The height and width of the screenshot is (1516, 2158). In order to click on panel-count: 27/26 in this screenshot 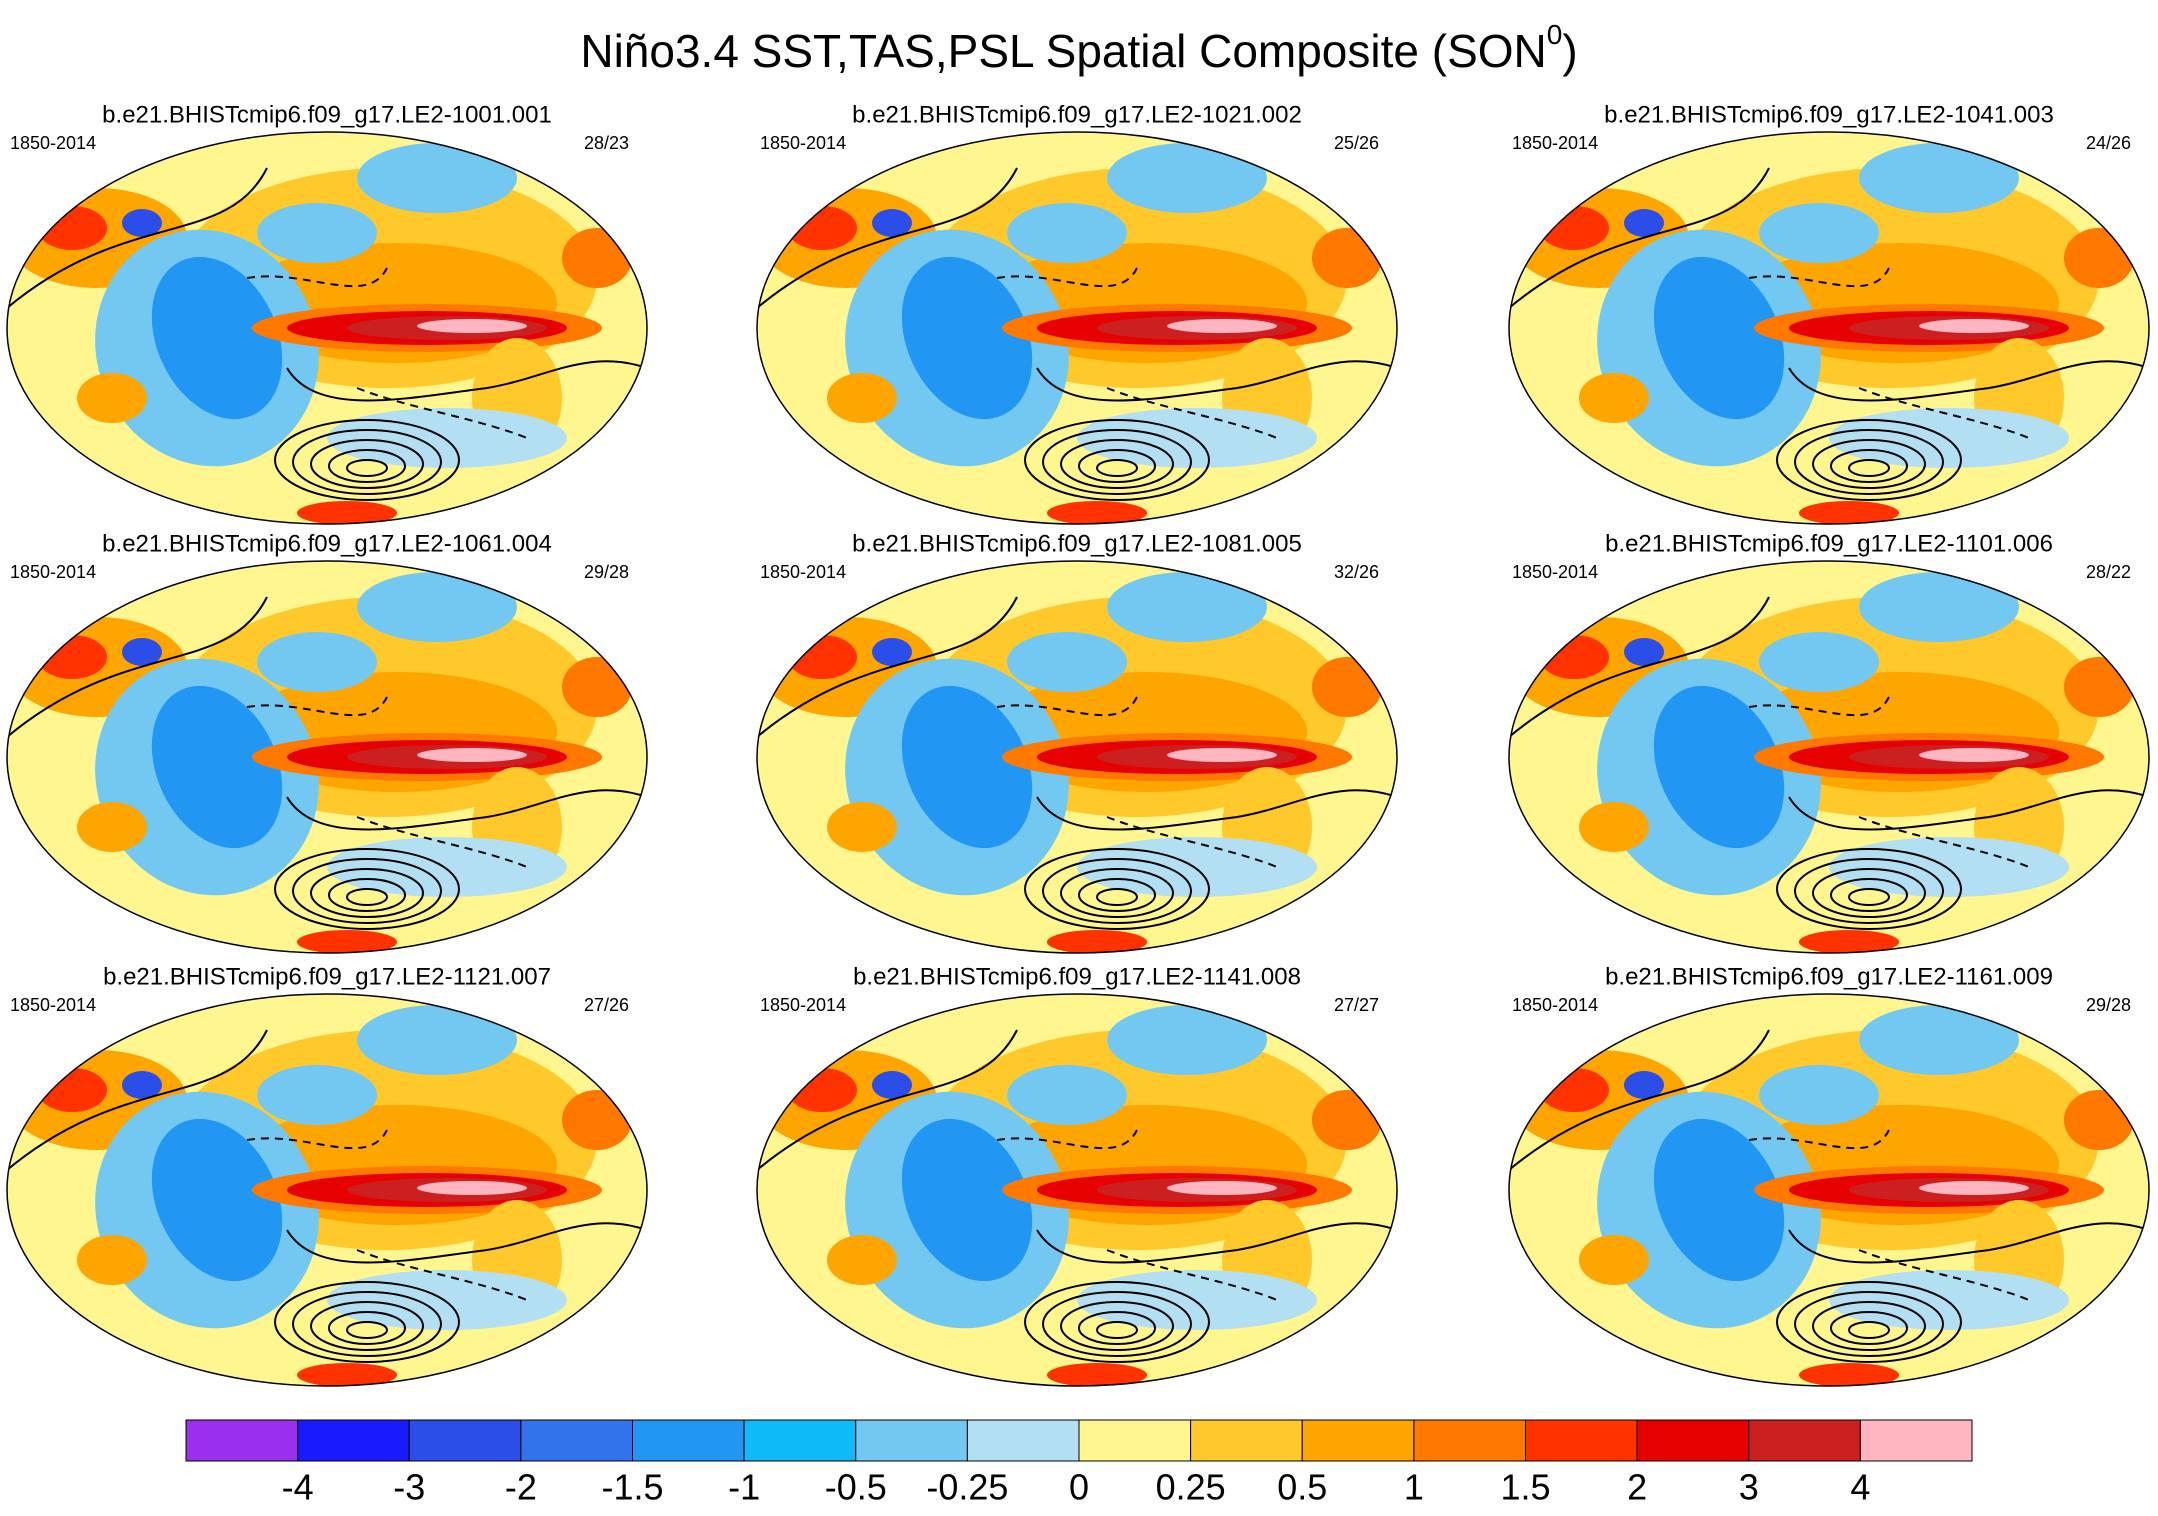, I will do `click(606, 1005)`.